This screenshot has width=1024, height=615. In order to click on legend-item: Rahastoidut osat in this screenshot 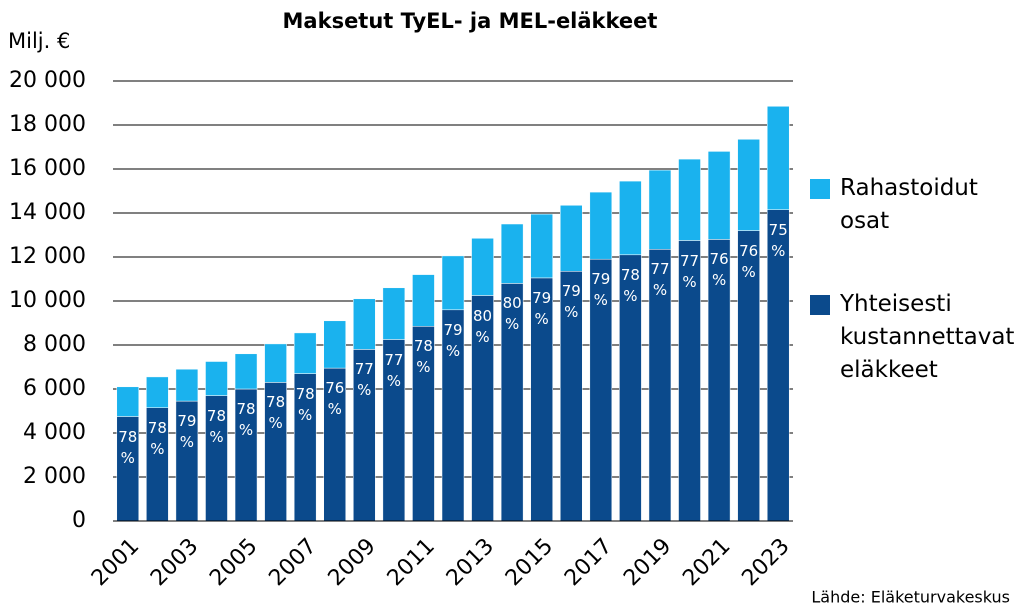, I will do `click(910, 205)`.